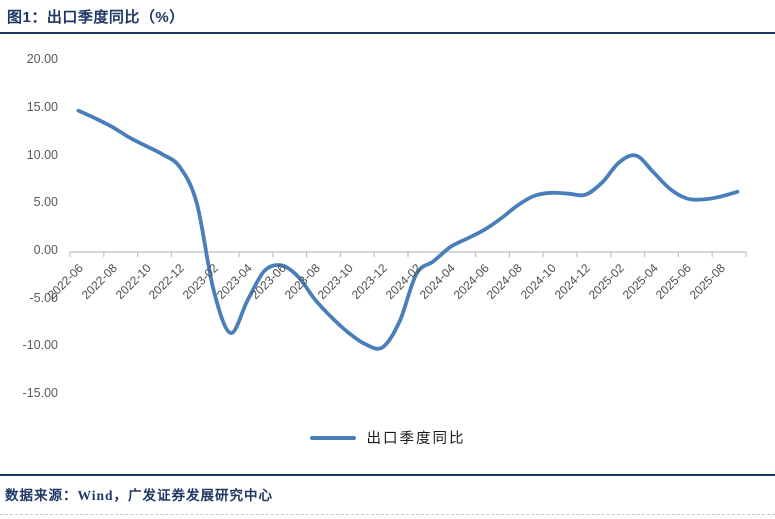 This screenshot has width=775, height=519. What do you see at coordinates (387, 514) in the screenshot?
I see `bottom-dashed-rule` at bounding box center [387, 514].